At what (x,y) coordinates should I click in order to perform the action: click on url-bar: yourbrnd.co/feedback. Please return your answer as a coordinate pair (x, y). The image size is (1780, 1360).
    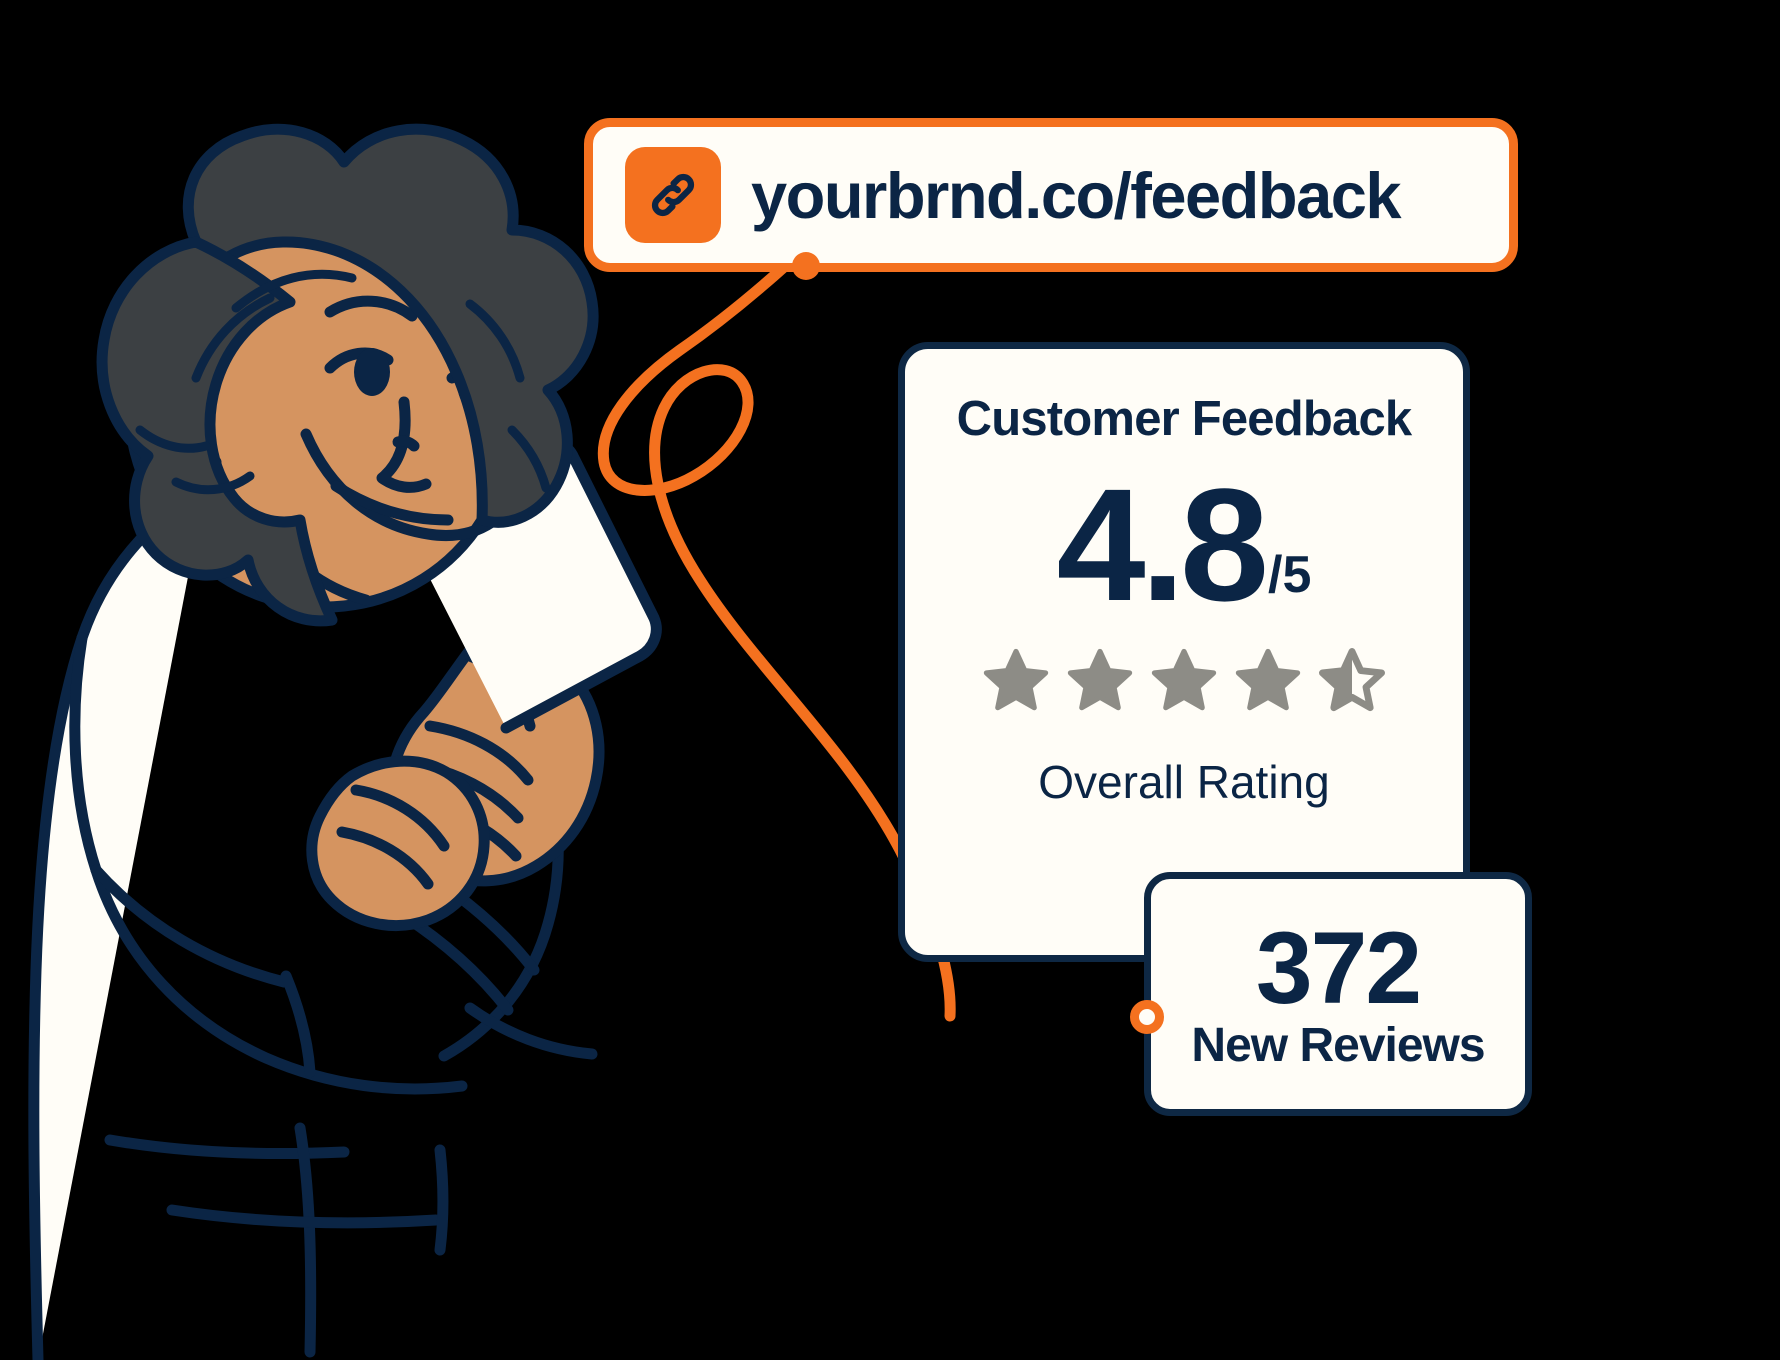
    Looking at the image, I should click on (1051, 195).